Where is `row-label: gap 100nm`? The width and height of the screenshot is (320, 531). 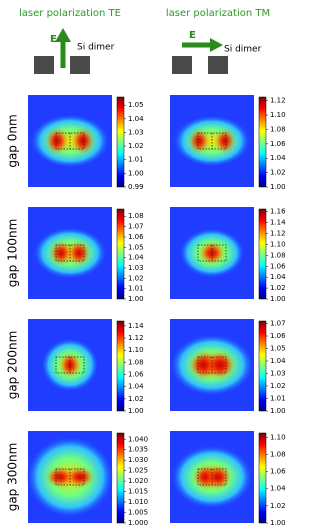
row-label: gap 100nm is located at coordinates (13, 253).